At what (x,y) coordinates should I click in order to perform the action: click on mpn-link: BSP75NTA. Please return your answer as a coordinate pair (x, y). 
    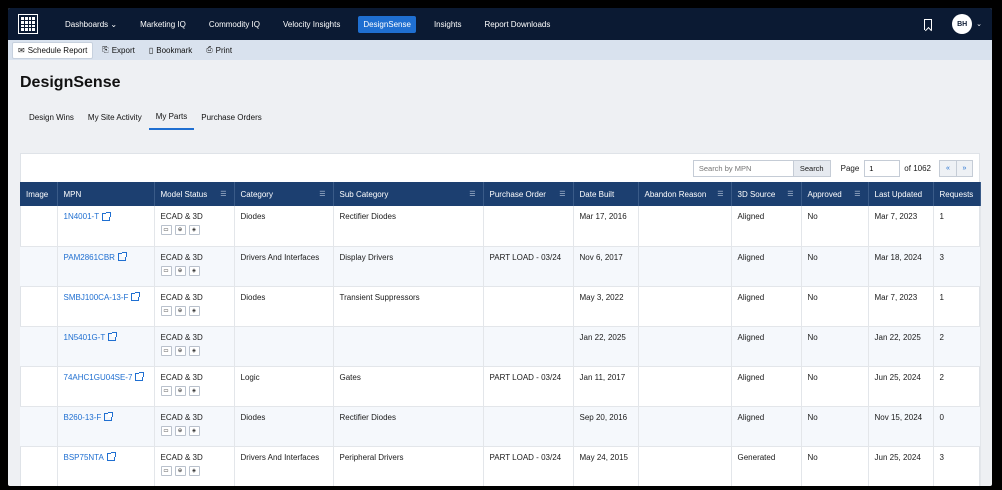
    Looking at the image, I should click on (89, 457).